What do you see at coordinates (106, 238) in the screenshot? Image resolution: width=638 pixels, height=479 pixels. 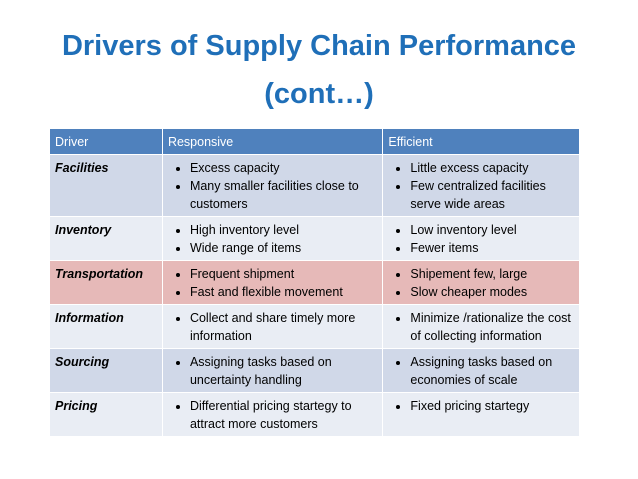 I see `driver-cell: Inventory` at bounding box center [106, 238].